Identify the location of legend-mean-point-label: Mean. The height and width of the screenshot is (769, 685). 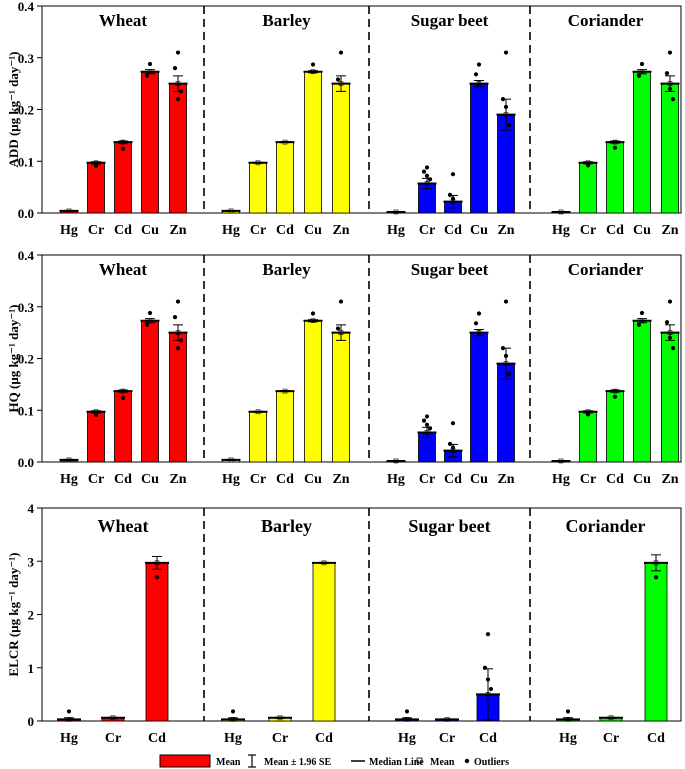
(442, 762).